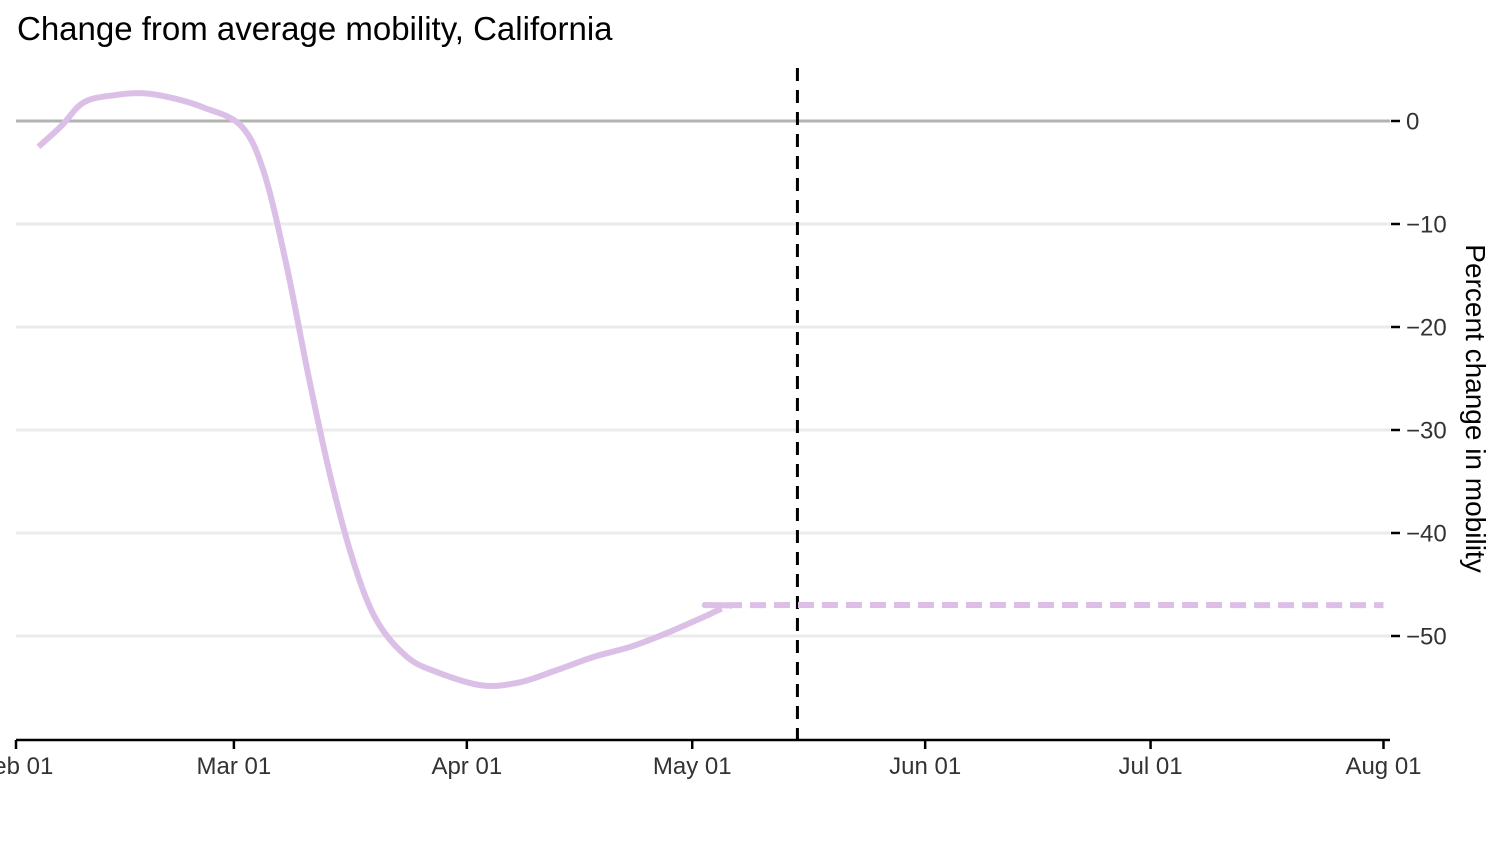 This screenshot has height=857, width=1500. What do you see at coordinates (692, 766) in the screenshot?
I see `x-tick-label: May 01` at bounding box center [692, 766].